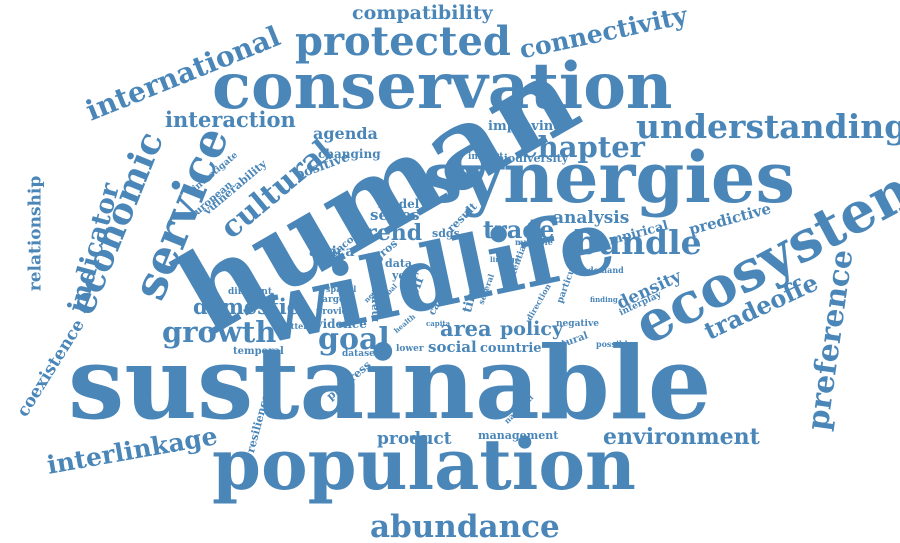  Describe the element at coordinates (534, 242) in the screenshot. I see `word-multiple: multiple` at that location.